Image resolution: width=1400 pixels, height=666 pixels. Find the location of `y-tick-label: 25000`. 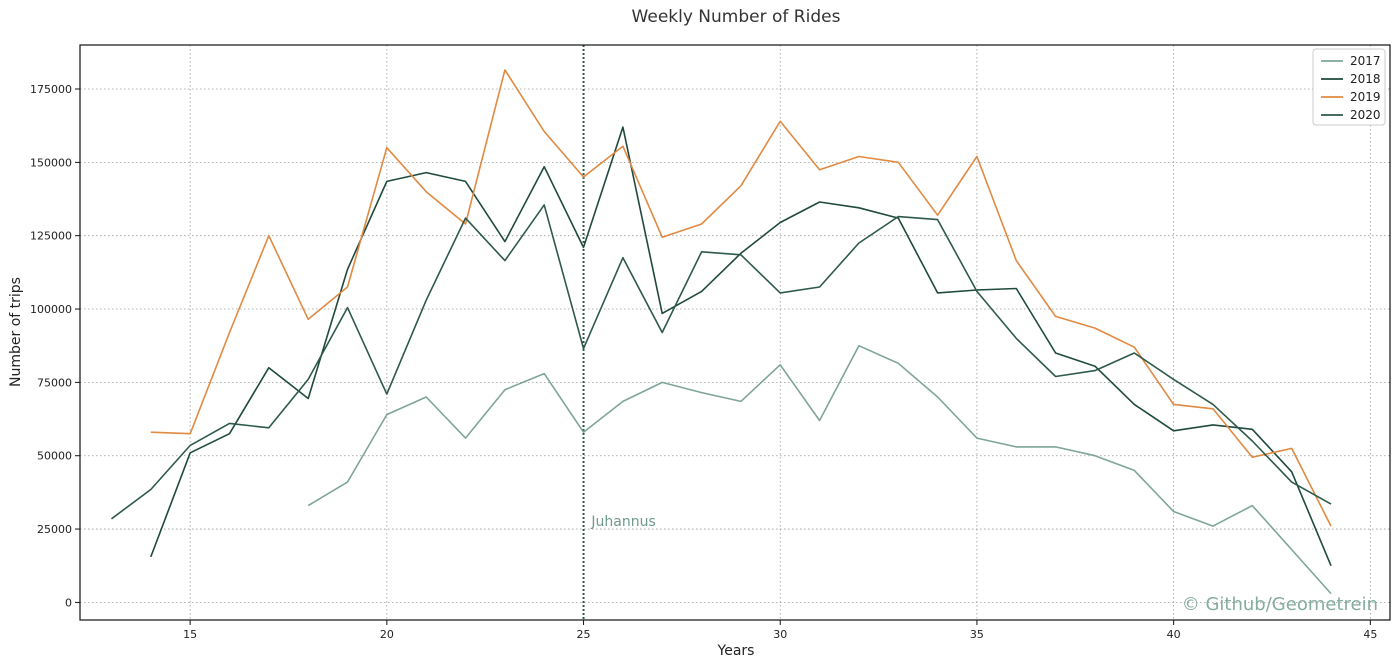

y-tick-label: 25000 is located at coordinates (54, 529).